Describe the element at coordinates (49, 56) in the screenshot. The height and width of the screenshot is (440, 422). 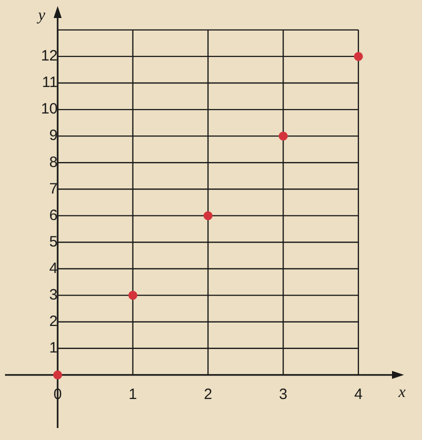
I see `y-tick-label: 12` at that location.